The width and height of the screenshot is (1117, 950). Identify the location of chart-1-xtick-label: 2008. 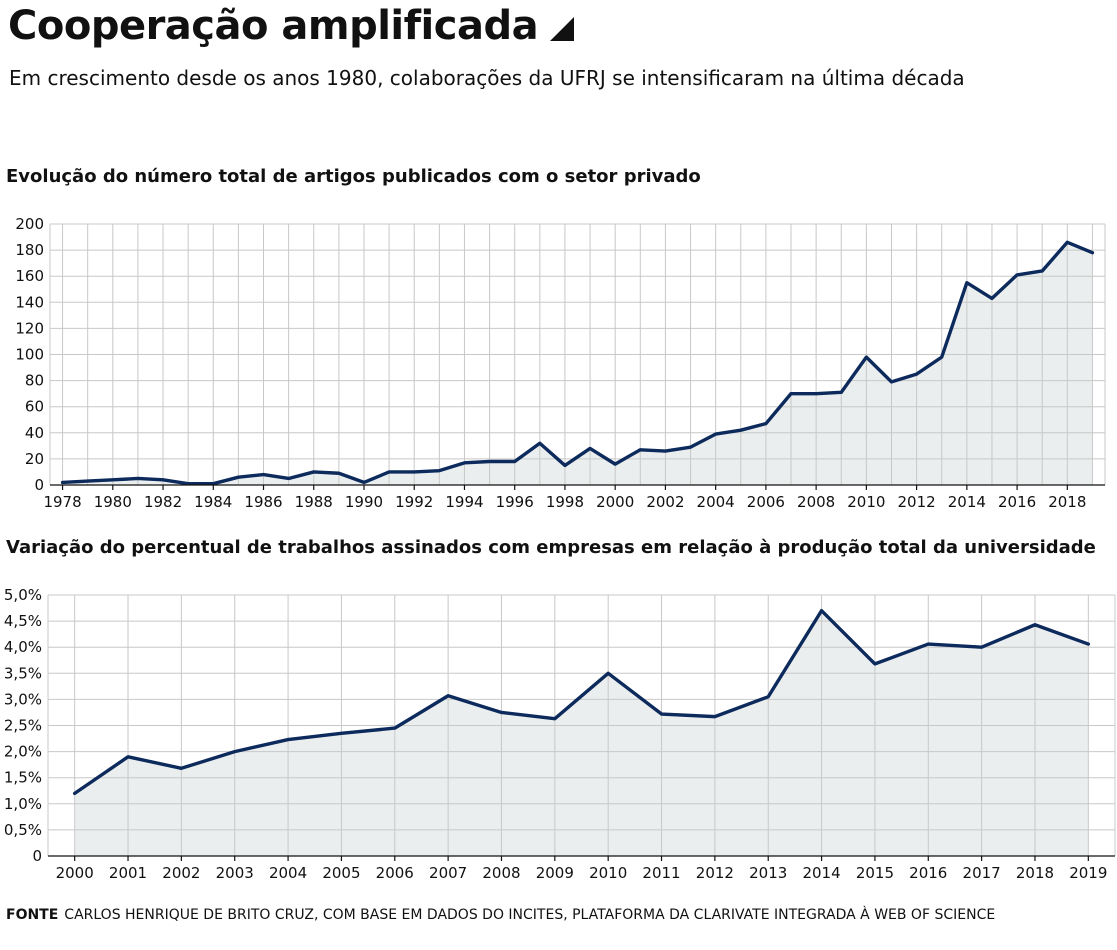
(816, 502).